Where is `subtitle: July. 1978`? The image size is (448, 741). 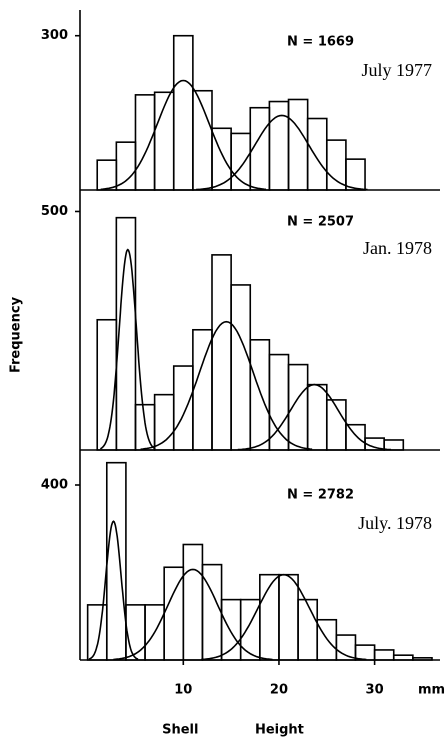
subtitle: July. 1978 is located at coordinates (395, 523).